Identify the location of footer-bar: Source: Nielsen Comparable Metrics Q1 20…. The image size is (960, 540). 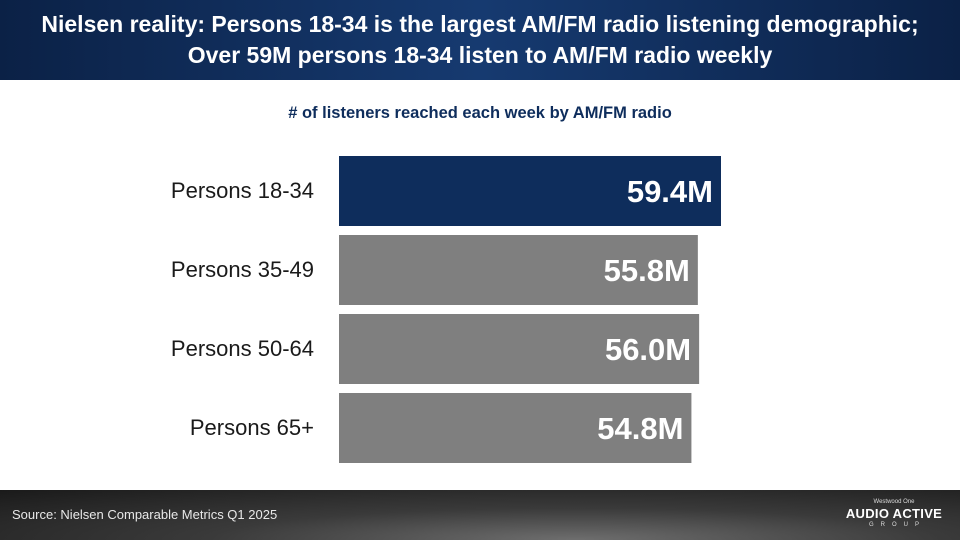
(480, 515).